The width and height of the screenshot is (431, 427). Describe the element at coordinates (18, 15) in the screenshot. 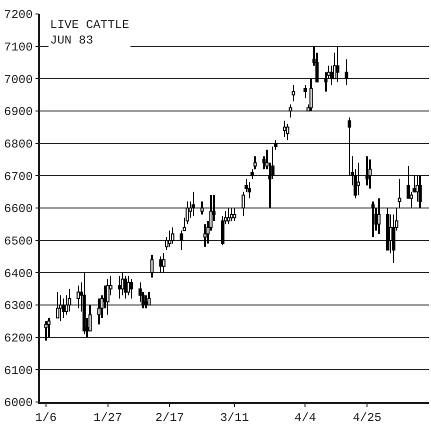

I see `y-tick-label: 7200` at that location.